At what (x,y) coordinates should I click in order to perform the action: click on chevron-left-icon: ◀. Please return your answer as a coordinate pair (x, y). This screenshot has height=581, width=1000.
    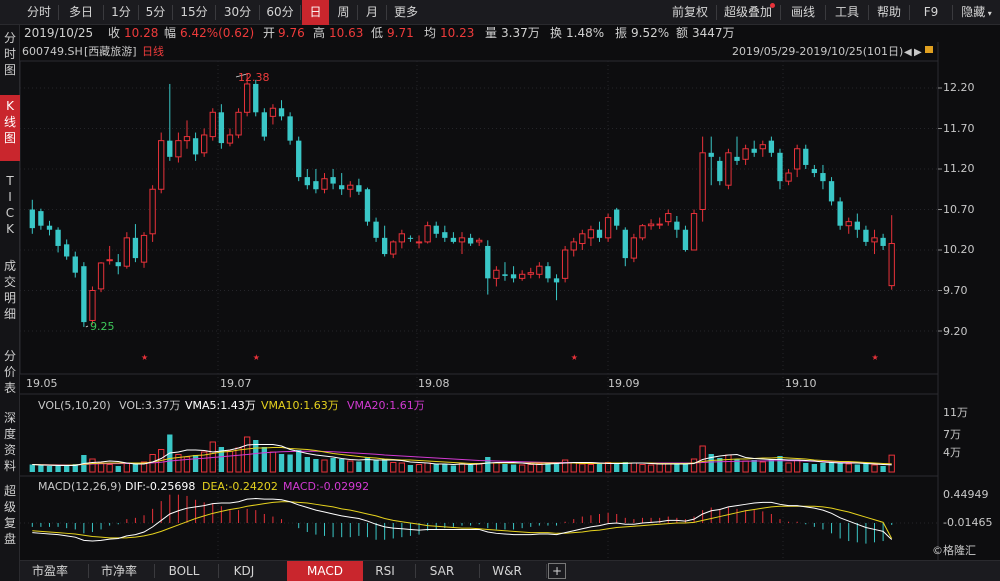
    Looking at the image, I should click on (908, 52).